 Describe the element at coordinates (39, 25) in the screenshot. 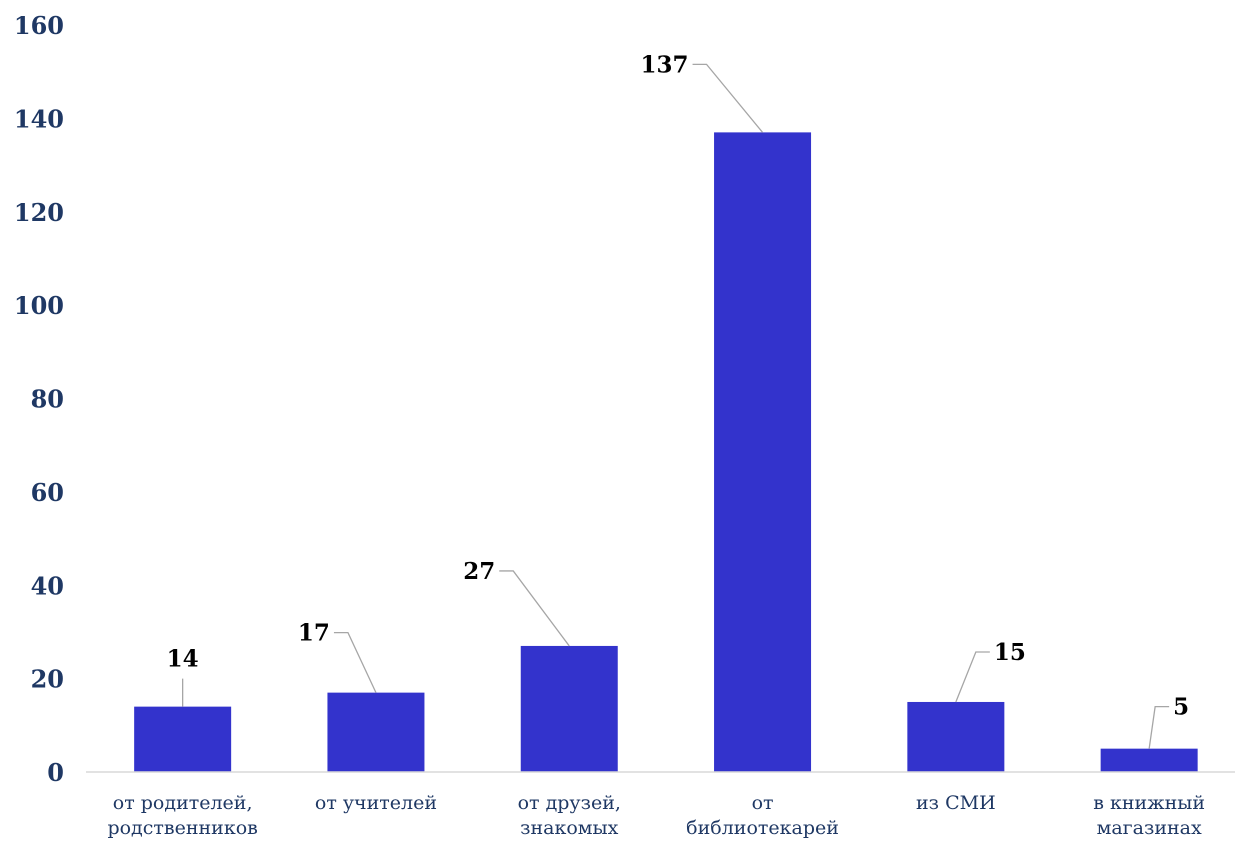

I see `y-tick-label: 160` at that location.